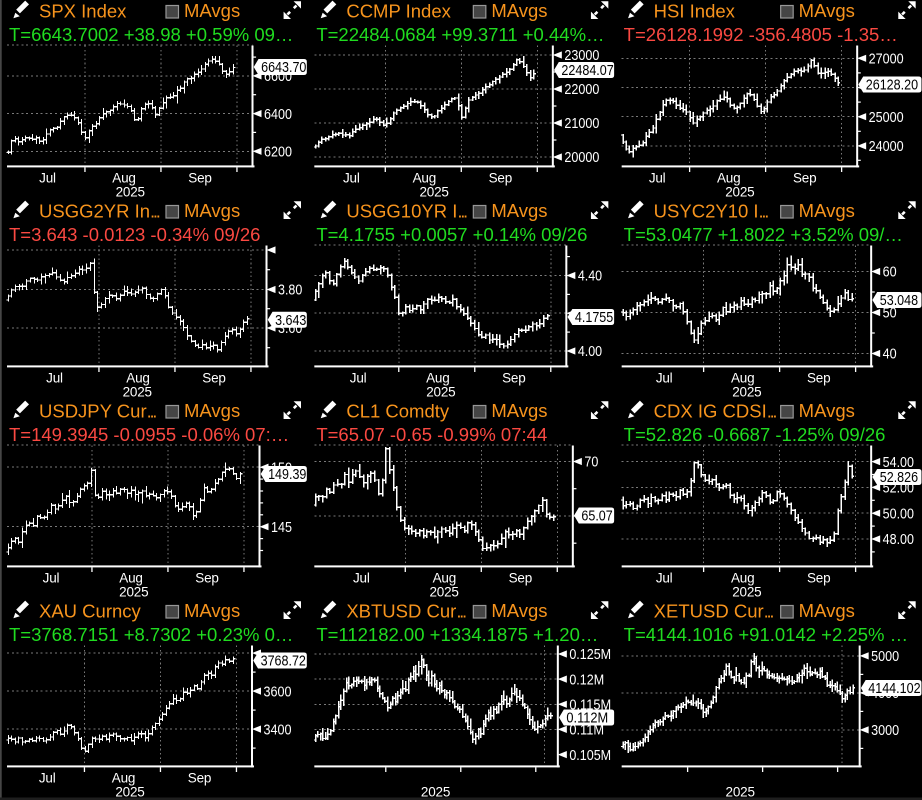 The width and height of the screenshot is (922, 800). I want to click on svg-text: SPX Index, so click(83, 10).